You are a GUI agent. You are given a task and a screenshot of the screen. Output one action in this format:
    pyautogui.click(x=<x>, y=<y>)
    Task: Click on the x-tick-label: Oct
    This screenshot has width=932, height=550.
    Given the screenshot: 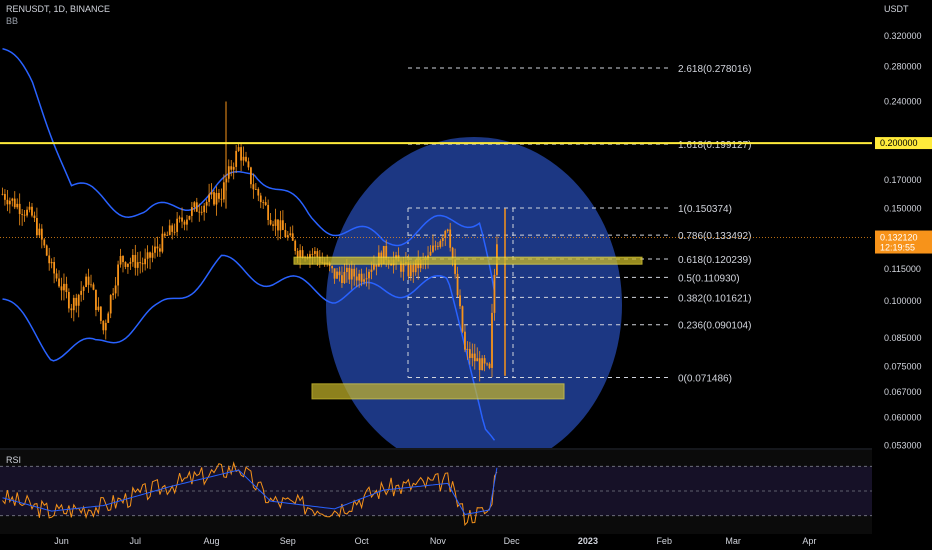 What is the action you would take?
    pyautogui.click(x=362, y=541)
    